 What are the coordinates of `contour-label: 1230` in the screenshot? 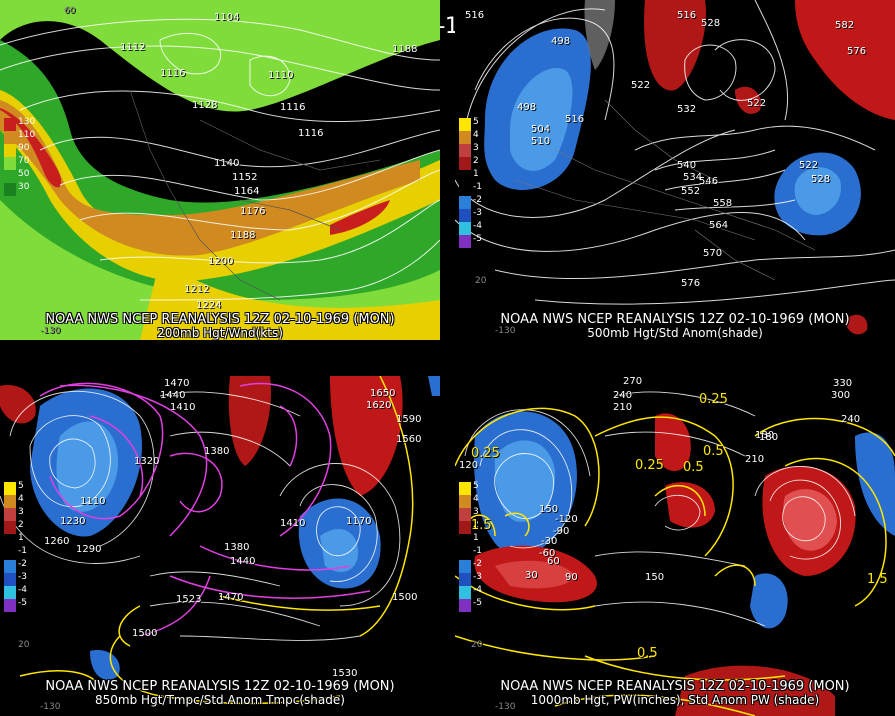 It's located at (73, 521).